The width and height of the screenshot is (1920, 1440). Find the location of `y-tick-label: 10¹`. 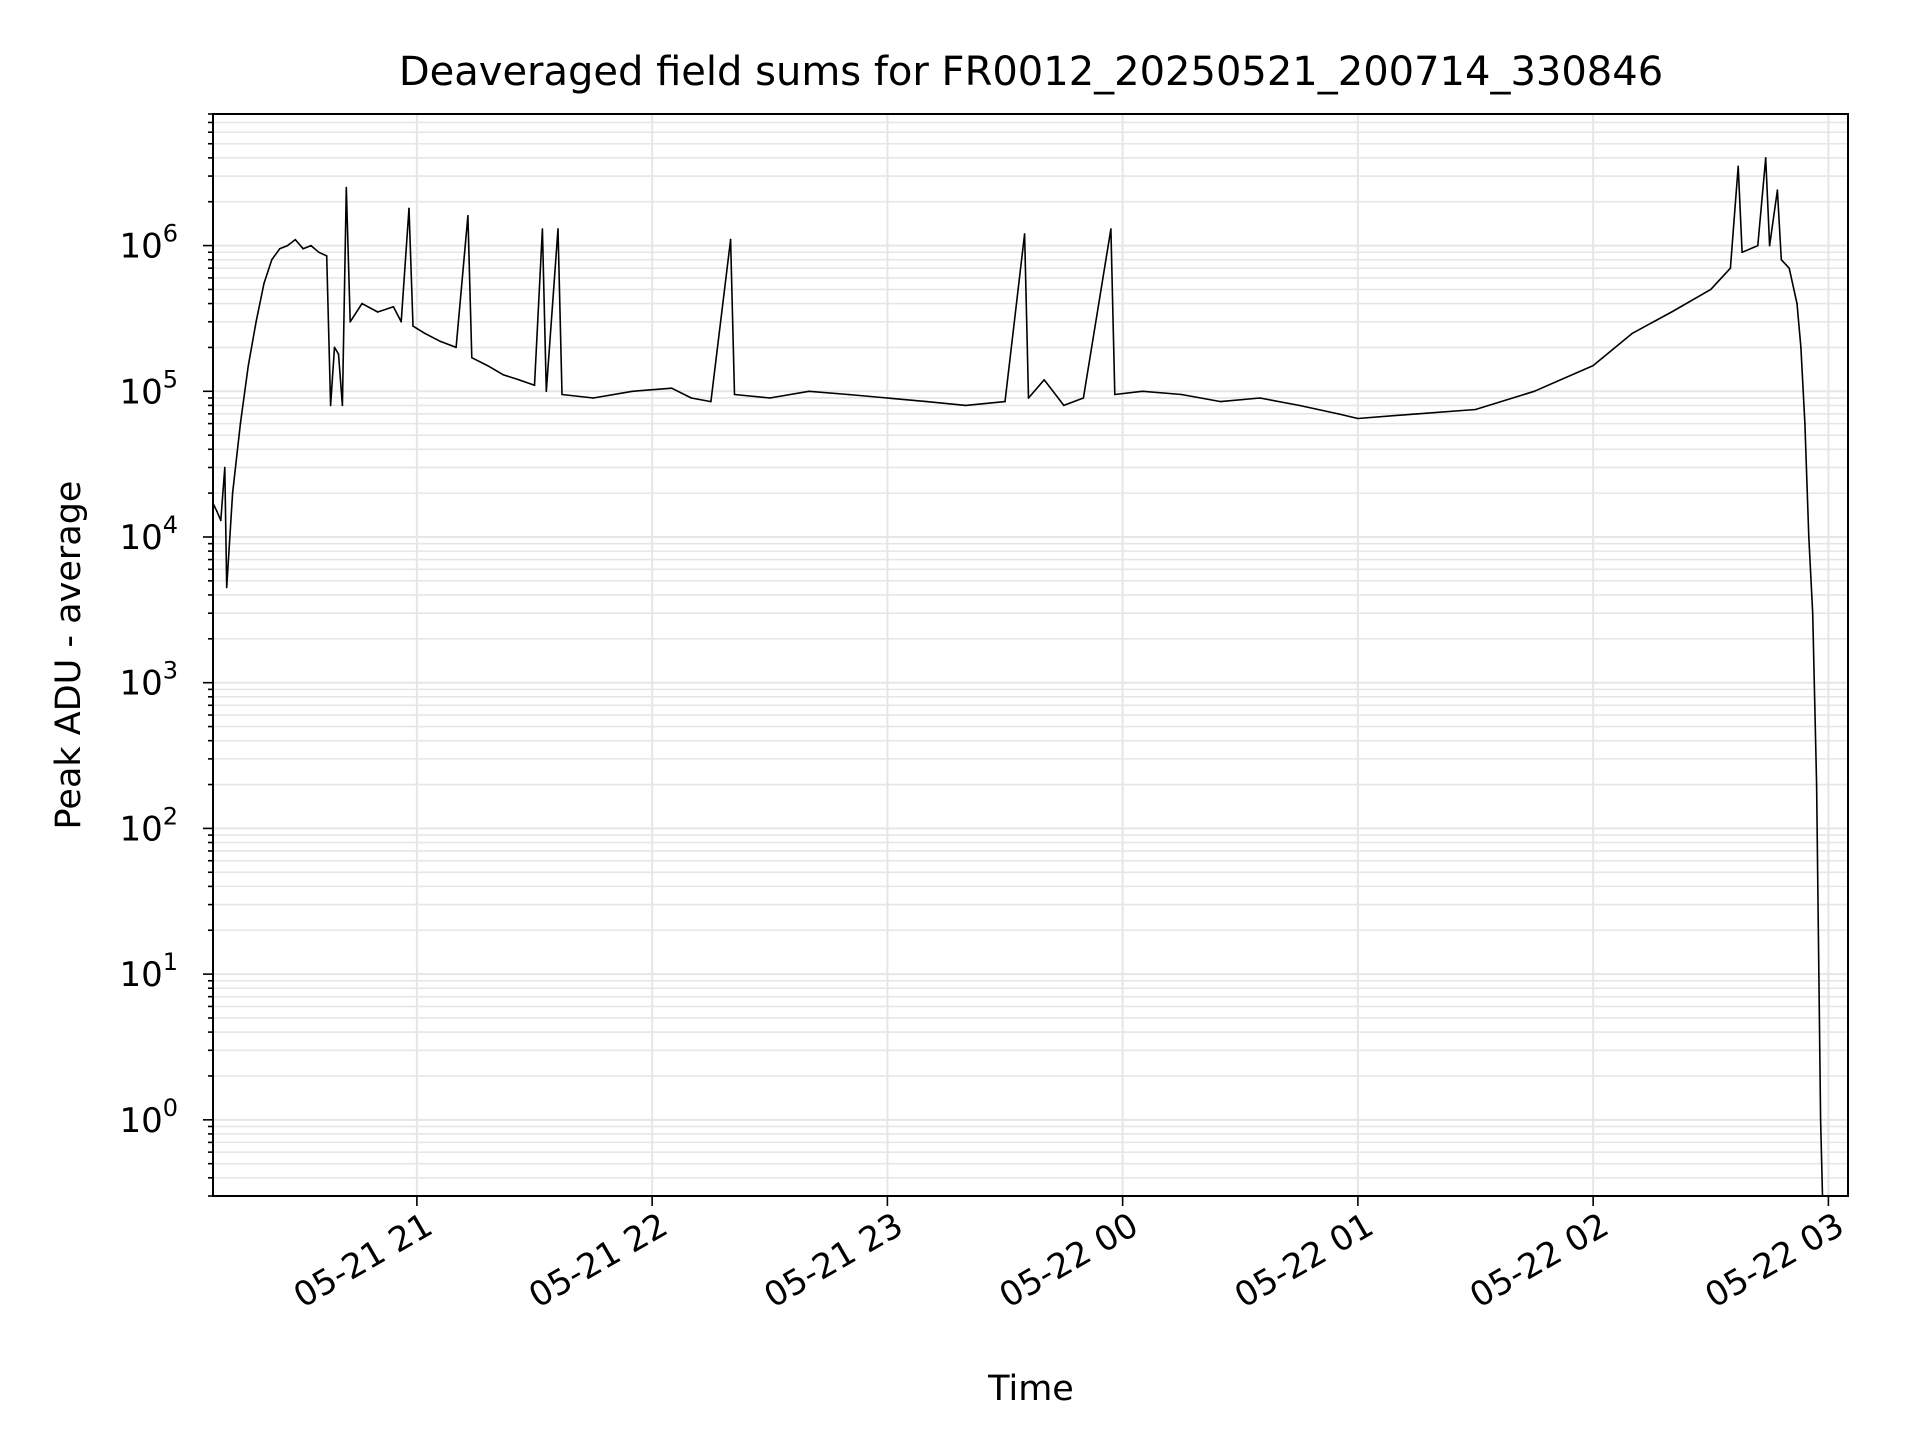

y-tick-label: 10¹ is located at coordinates (148, 971).